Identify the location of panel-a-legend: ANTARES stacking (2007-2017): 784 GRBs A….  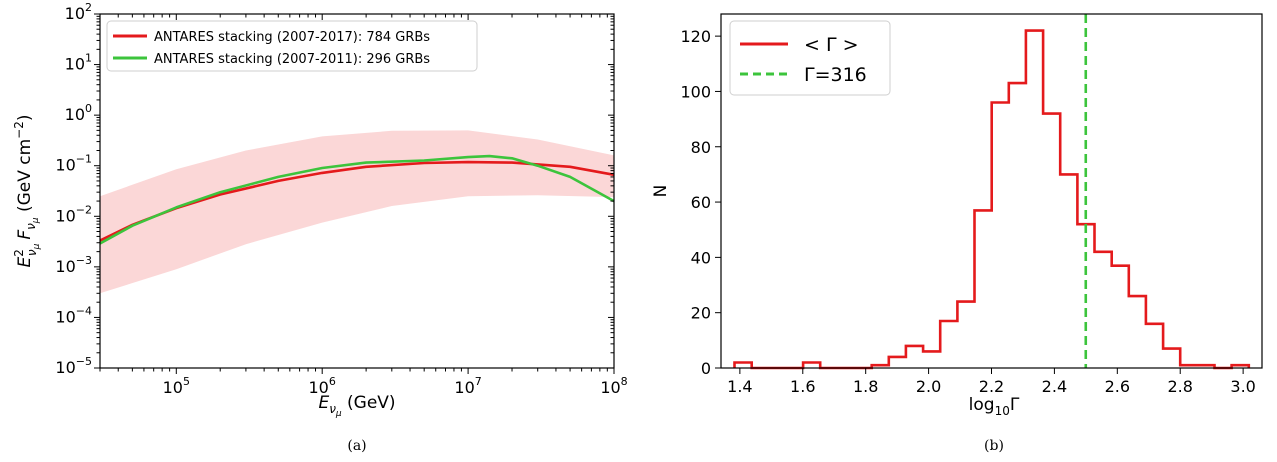
(292, 46).